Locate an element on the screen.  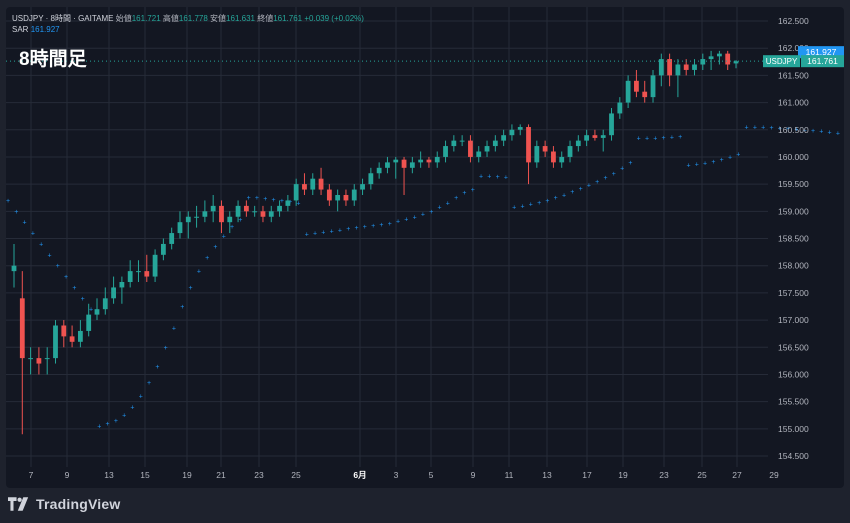
timeframe-title: 8時間足 is located at coordinates (53, 59).